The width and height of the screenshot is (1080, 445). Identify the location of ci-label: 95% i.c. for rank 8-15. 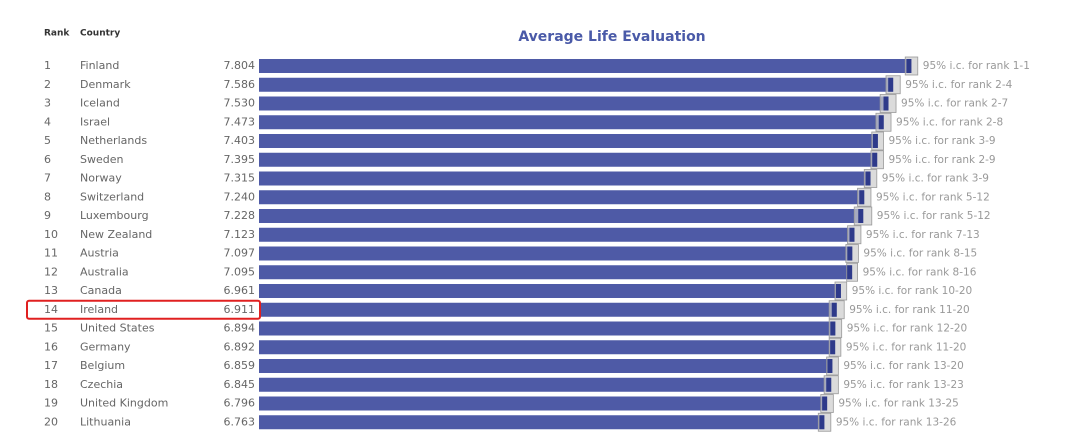
(920, 254).